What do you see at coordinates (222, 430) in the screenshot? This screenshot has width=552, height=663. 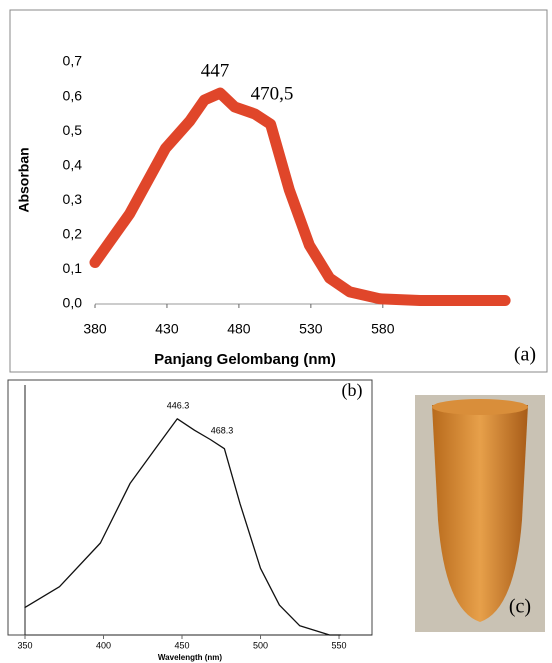 I see `peak-annotation: 468.3` at bounding box center [222, 430].